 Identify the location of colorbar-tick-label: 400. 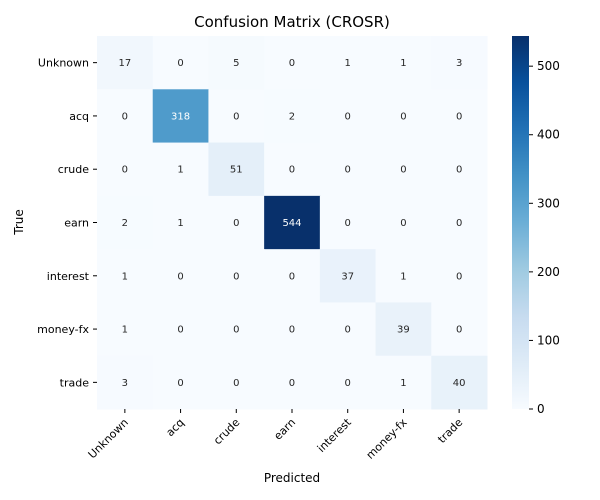
(548, 135).